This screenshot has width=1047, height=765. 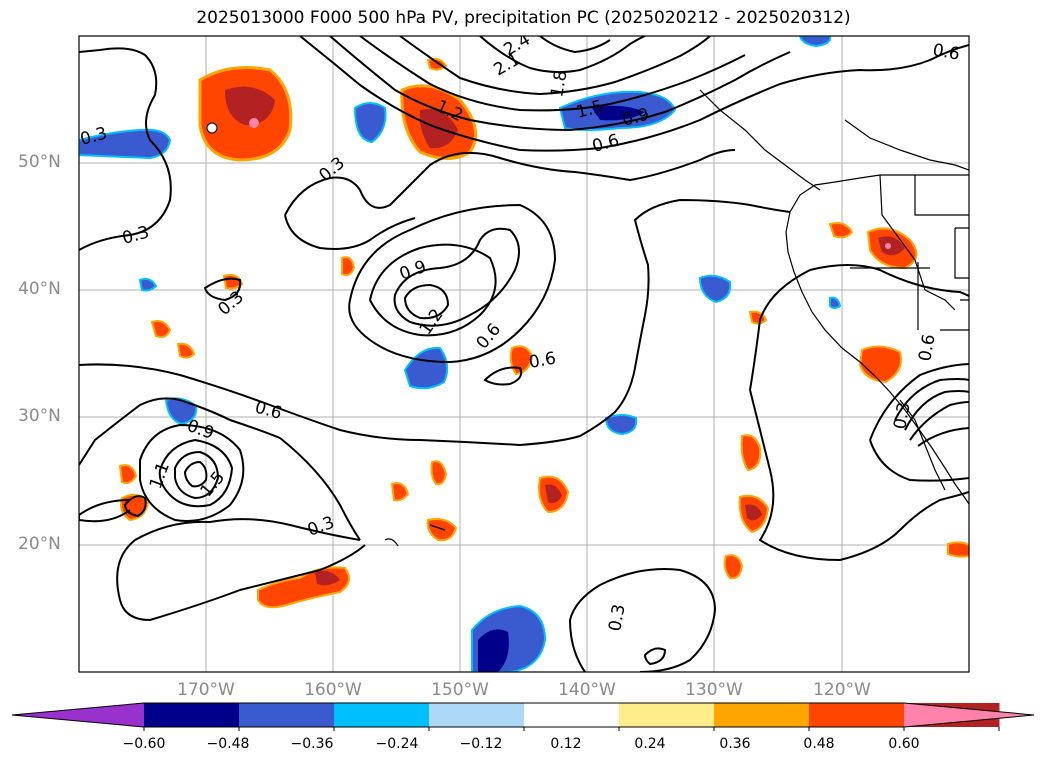 What do you see at coordinates (714, 690) in the screenshot?
I see `lon-tick-label: 130°W` at bounding box center [714, 690].